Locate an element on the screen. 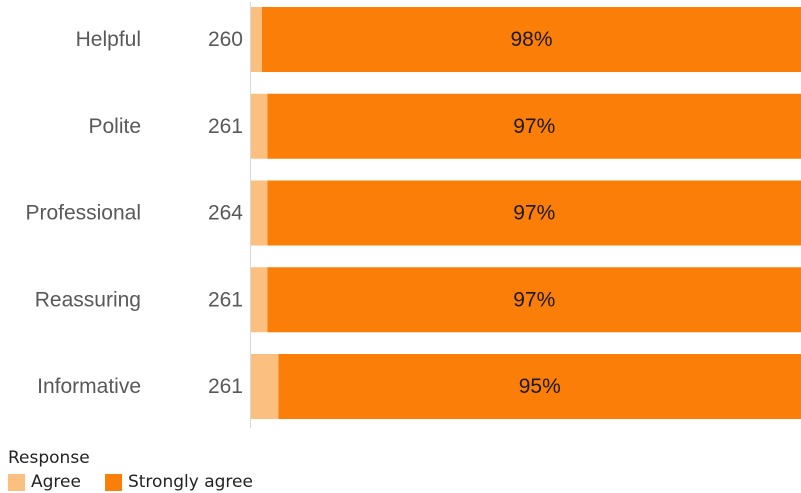 The image size is (801, 493). bar-strongly-agree-professional is located at coordinates (534, 213).